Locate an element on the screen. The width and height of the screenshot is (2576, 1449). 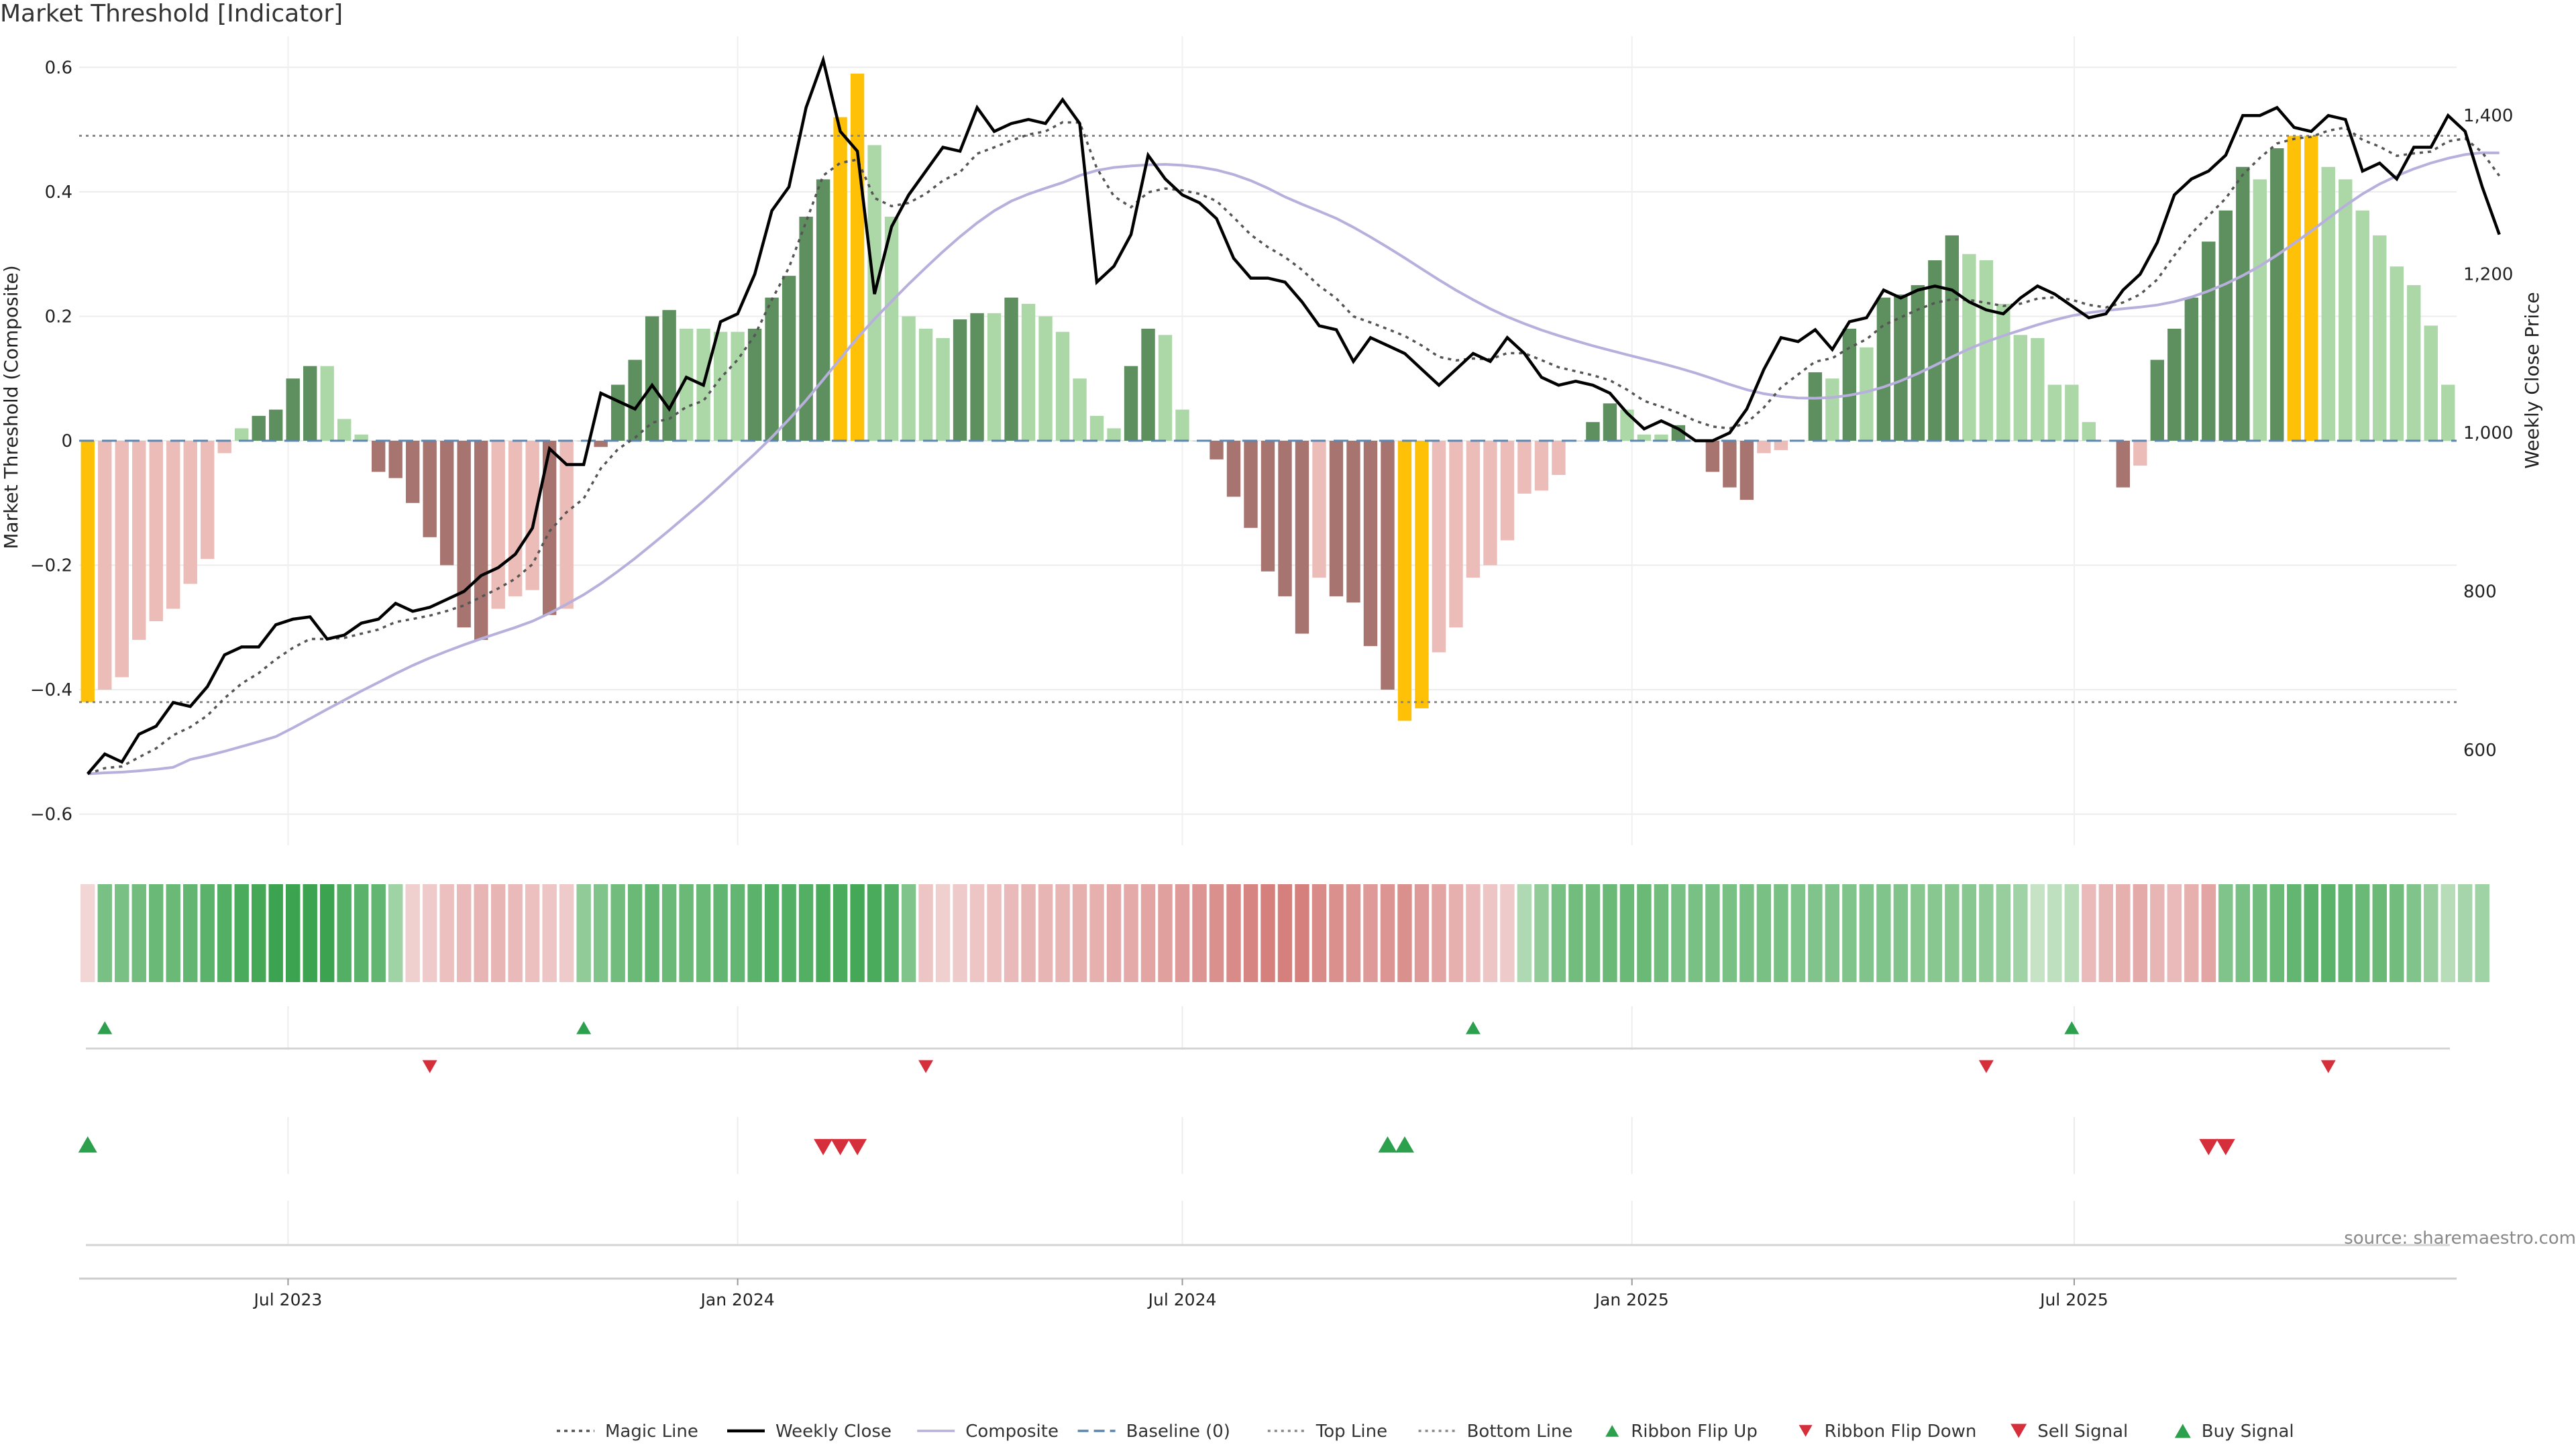
legend-label: Buy Signal is located at coordinates (2248, 1431).